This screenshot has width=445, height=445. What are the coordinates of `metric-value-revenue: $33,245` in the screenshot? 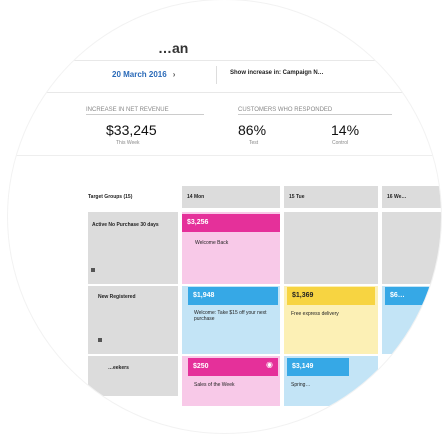 It's located at (131, 130).